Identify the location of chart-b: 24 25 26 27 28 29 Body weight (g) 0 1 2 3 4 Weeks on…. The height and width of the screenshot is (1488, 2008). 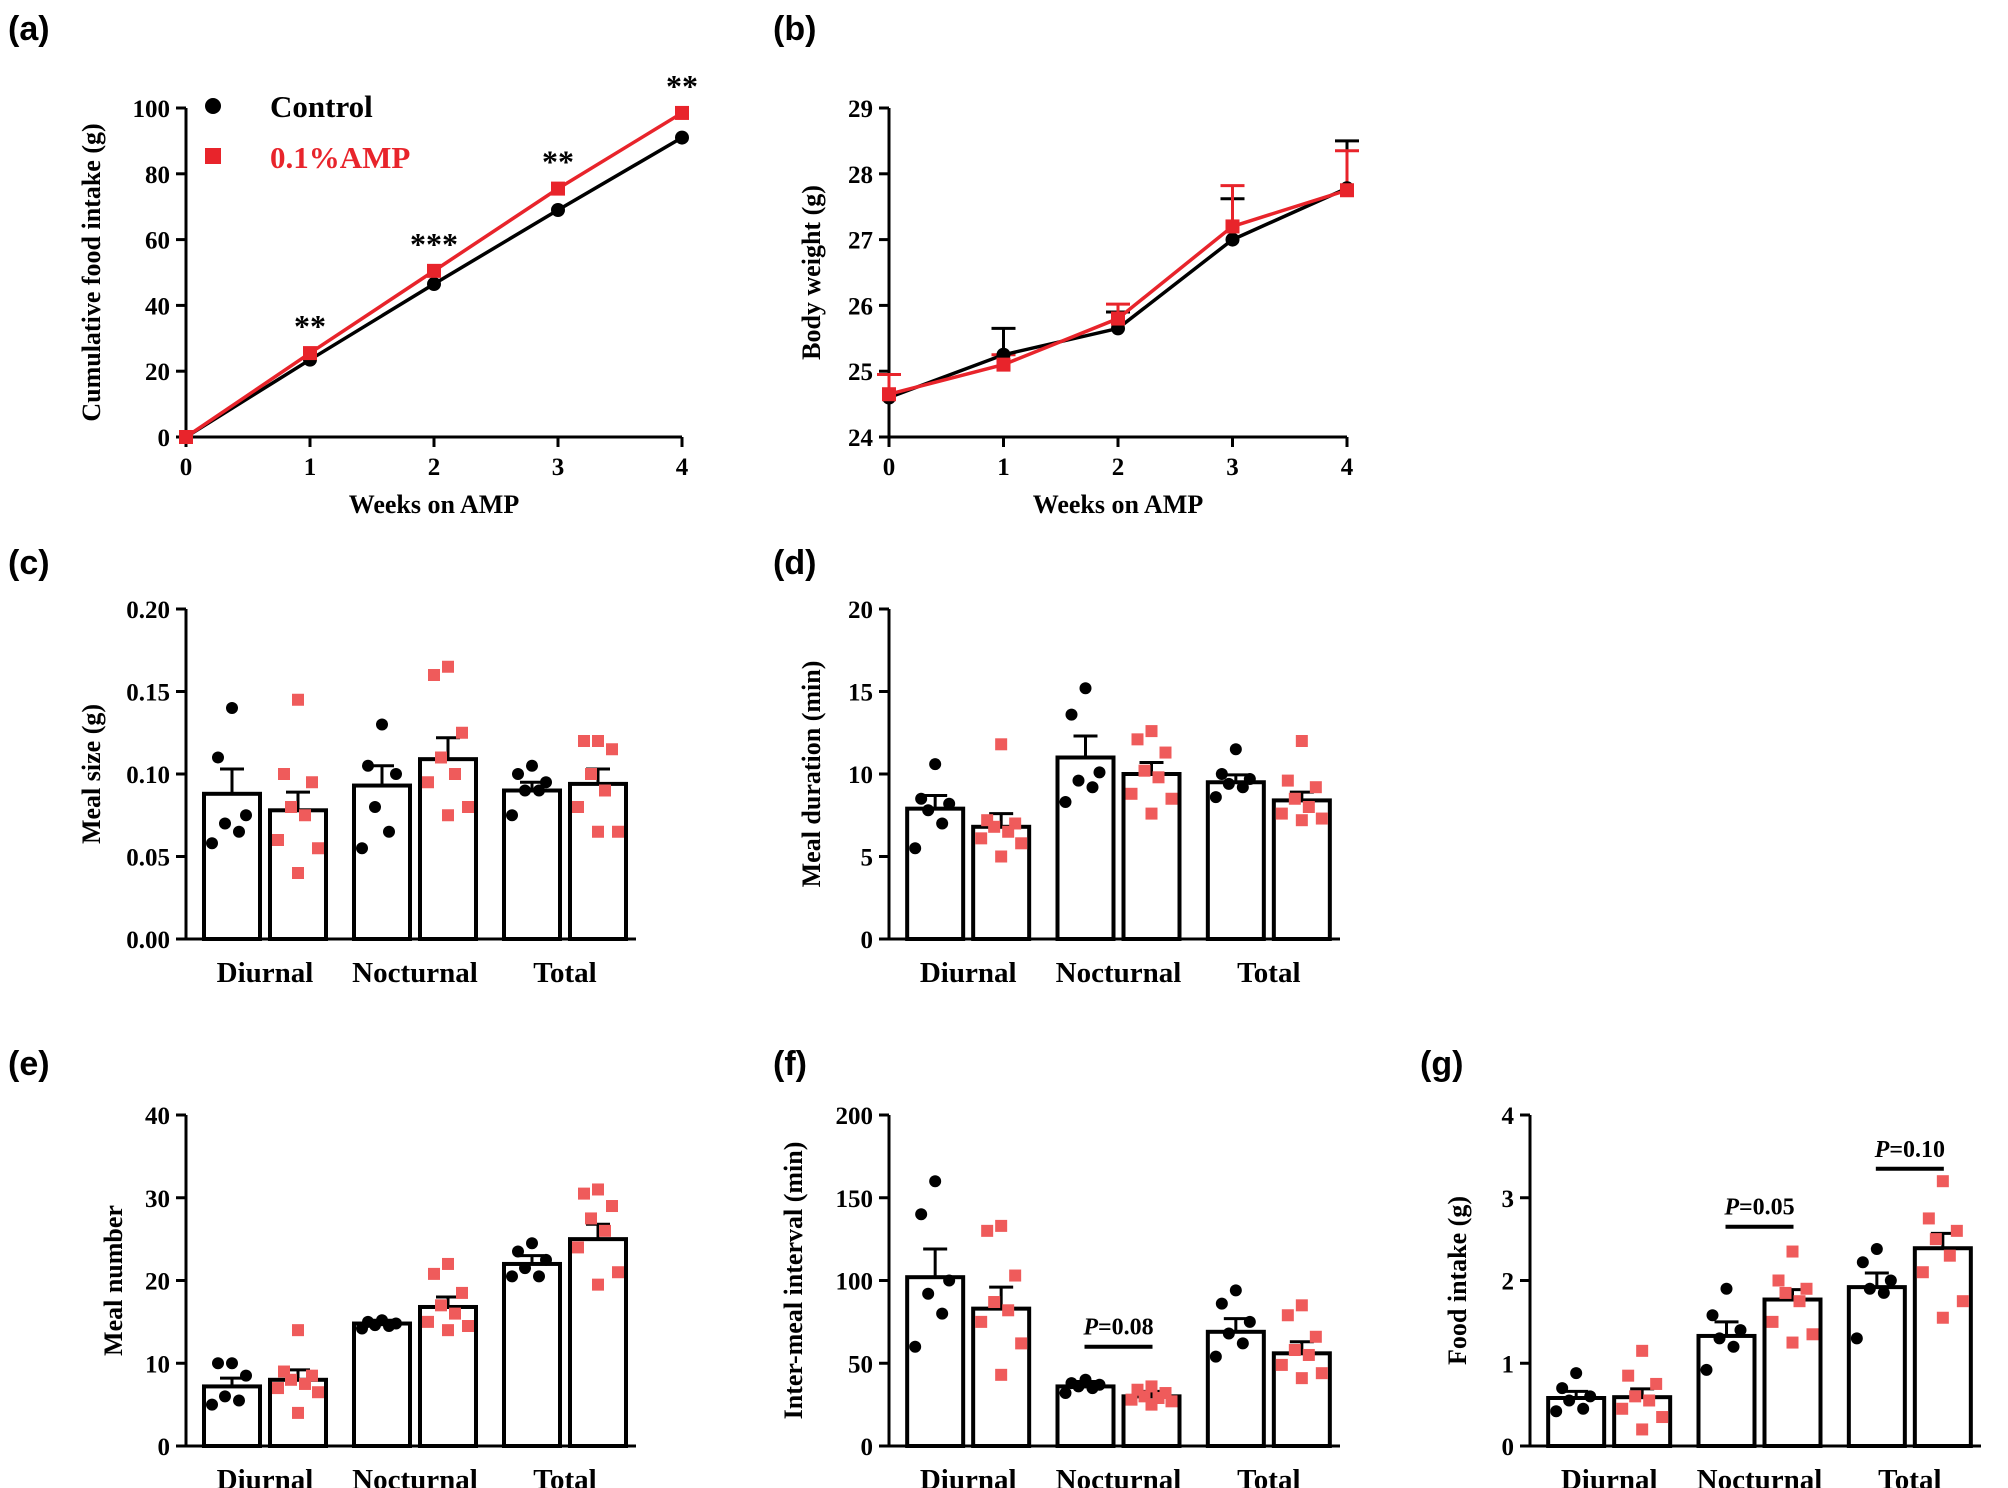
(1078, 307).